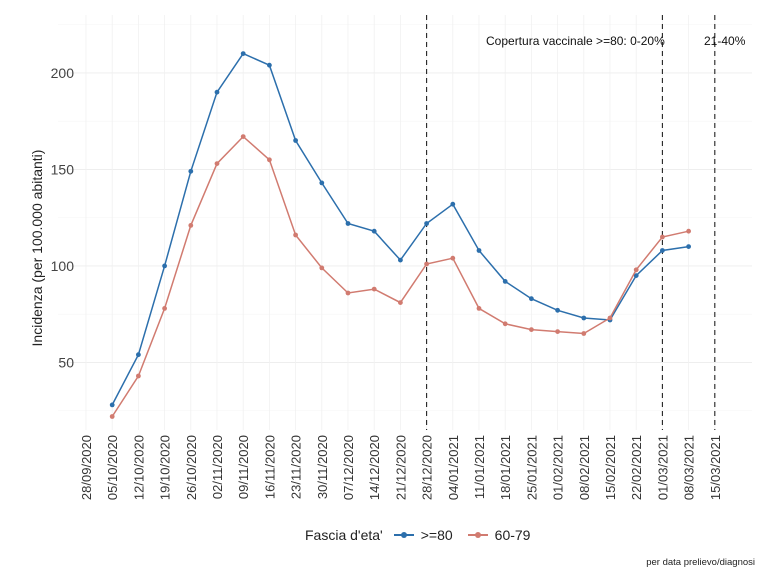  I want to click on x-tick-label: 14/12/2020, so click(374, 467).